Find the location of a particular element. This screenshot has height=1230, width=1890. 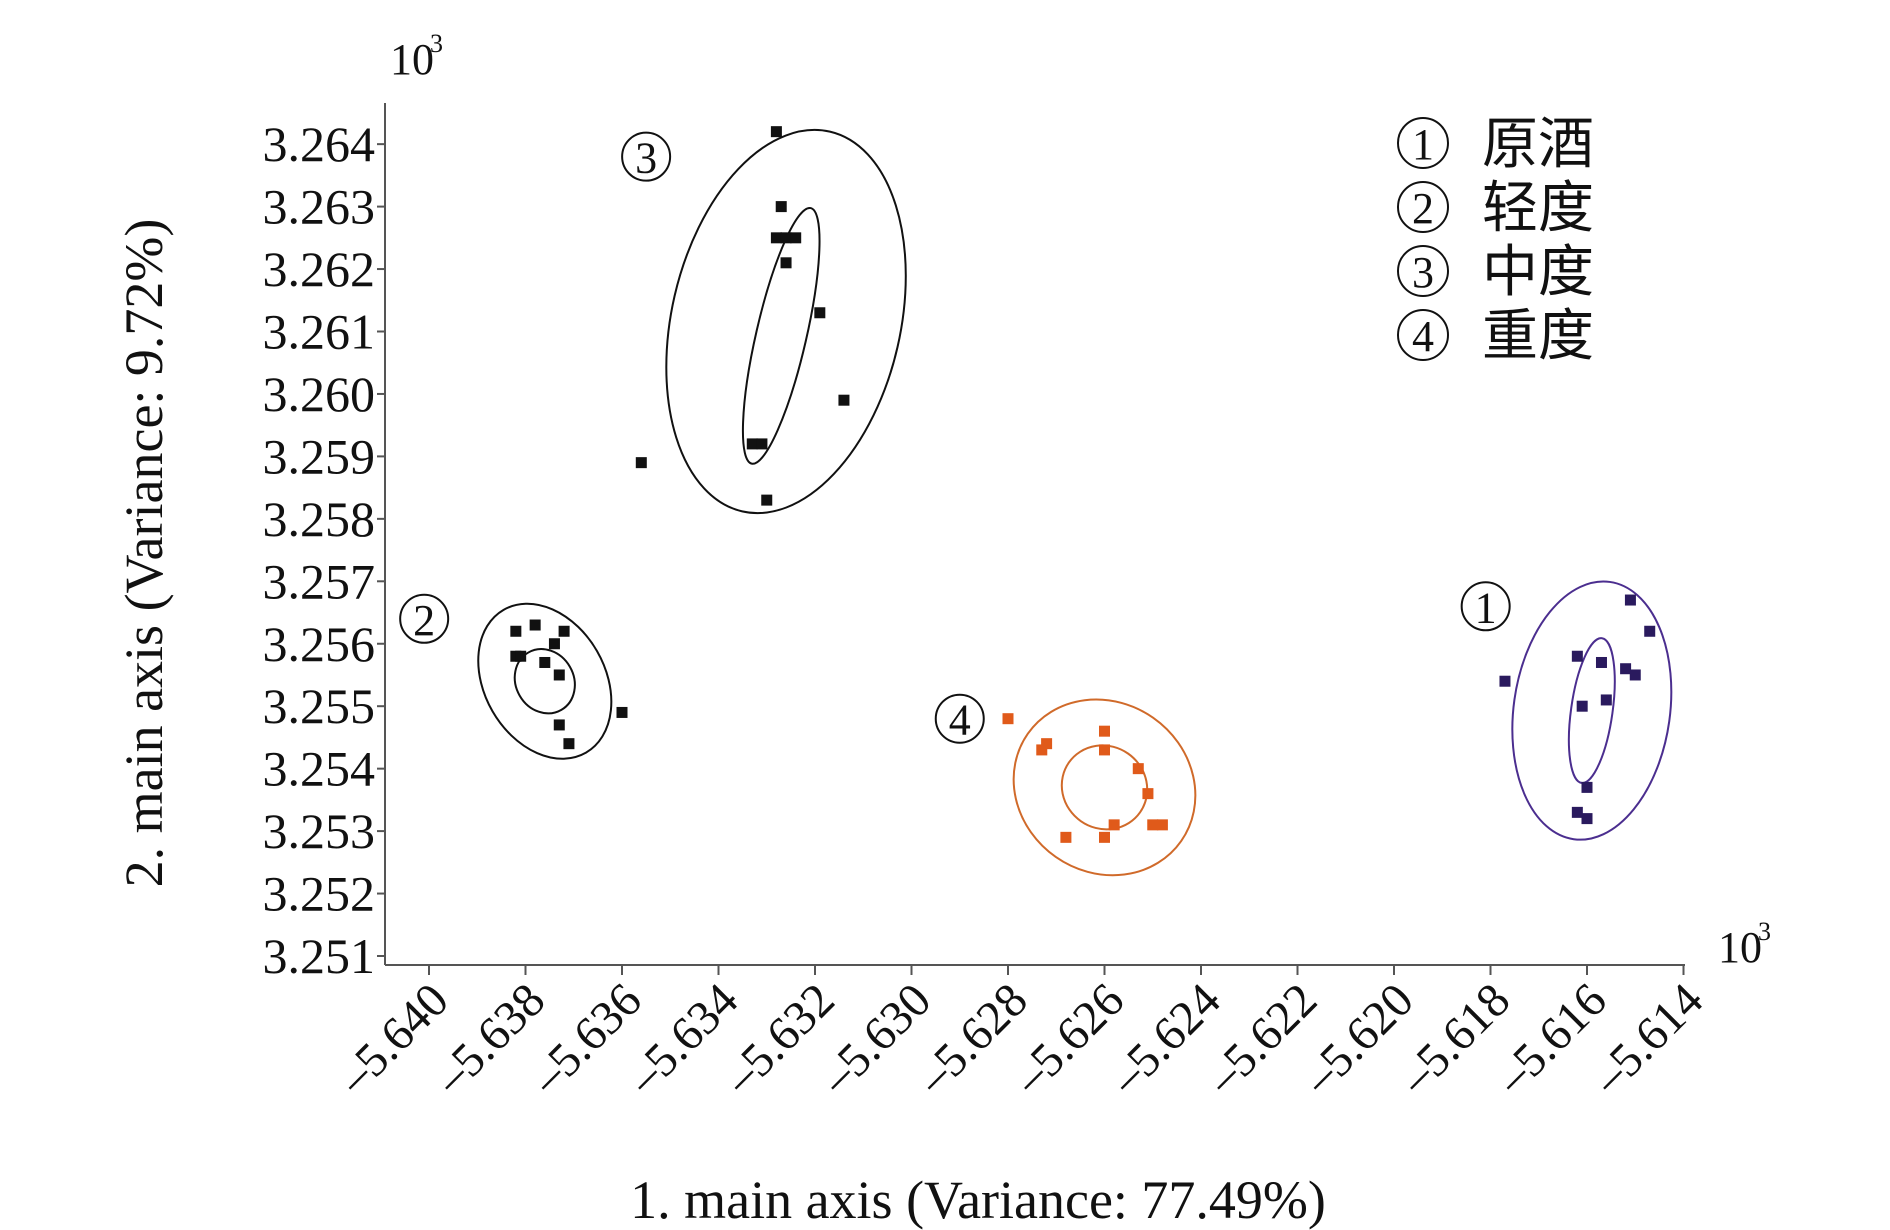

x-tick-label: –5.634 is located at coordinates (683, 1039).